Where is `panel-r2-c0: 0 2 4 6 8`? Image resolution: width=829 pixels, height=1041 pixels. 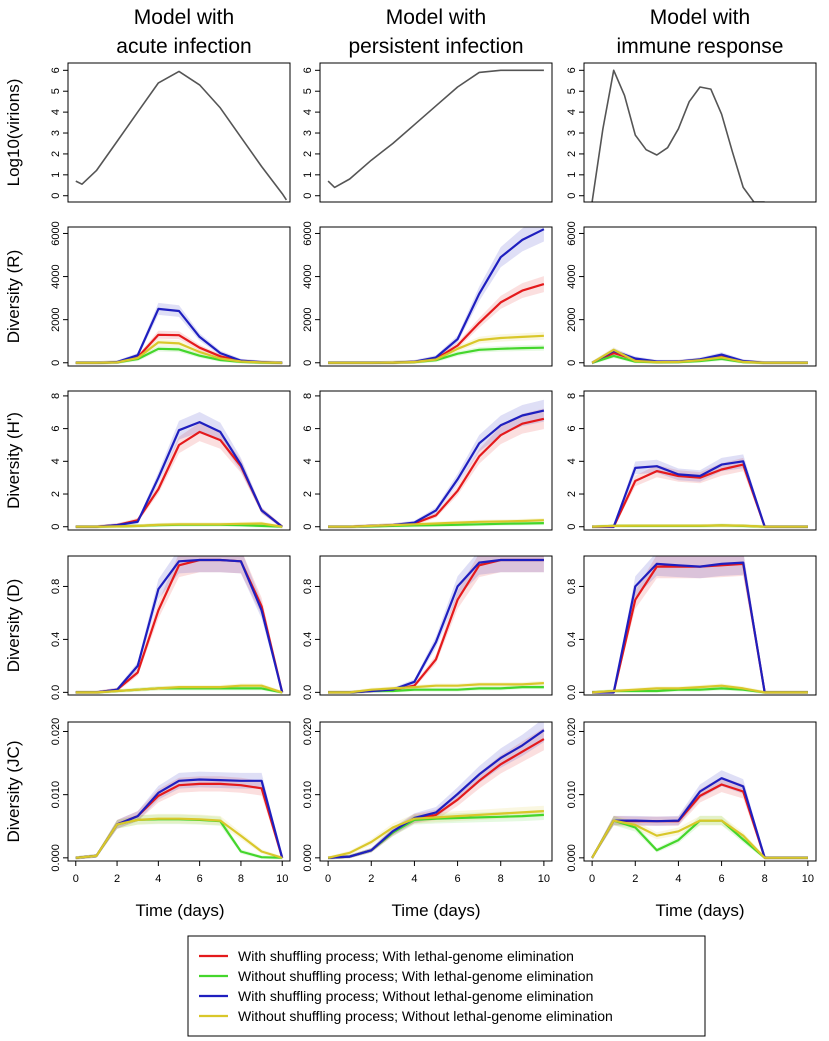 panel-r2-c0: 0 2 4 6 8 is located at coordinates (170, 460).